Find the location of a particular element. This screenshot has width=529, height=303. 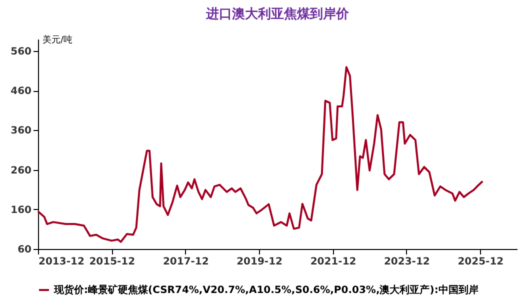

legend-label: 现货价:峰景矿硬焦煤(CSR74%,V20.7%,A10.5%,S0.6%,P0.03%,澳大利亚产):中国到岸 is located at coordinates (265, 290).